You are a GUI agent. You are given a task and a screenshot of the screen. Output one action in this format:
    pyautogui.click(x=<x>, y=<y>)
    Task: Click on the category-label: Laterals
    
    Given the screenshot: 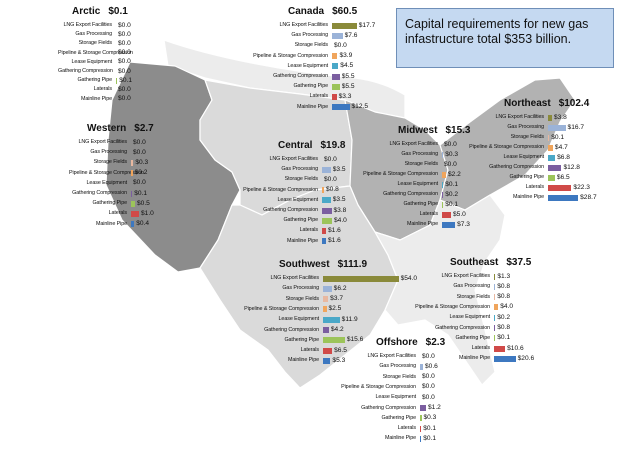 What is the action you would take?
    pyautogui.click(x=117, y=213)
    